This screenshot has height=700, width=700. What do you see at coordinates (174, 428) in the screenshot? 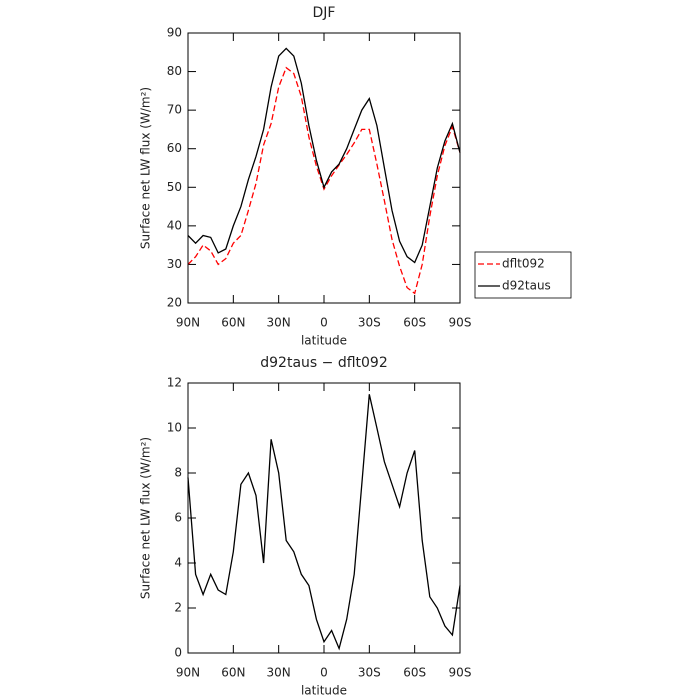
I see `y-tick-label: 10` at bounding box center [174, 428].